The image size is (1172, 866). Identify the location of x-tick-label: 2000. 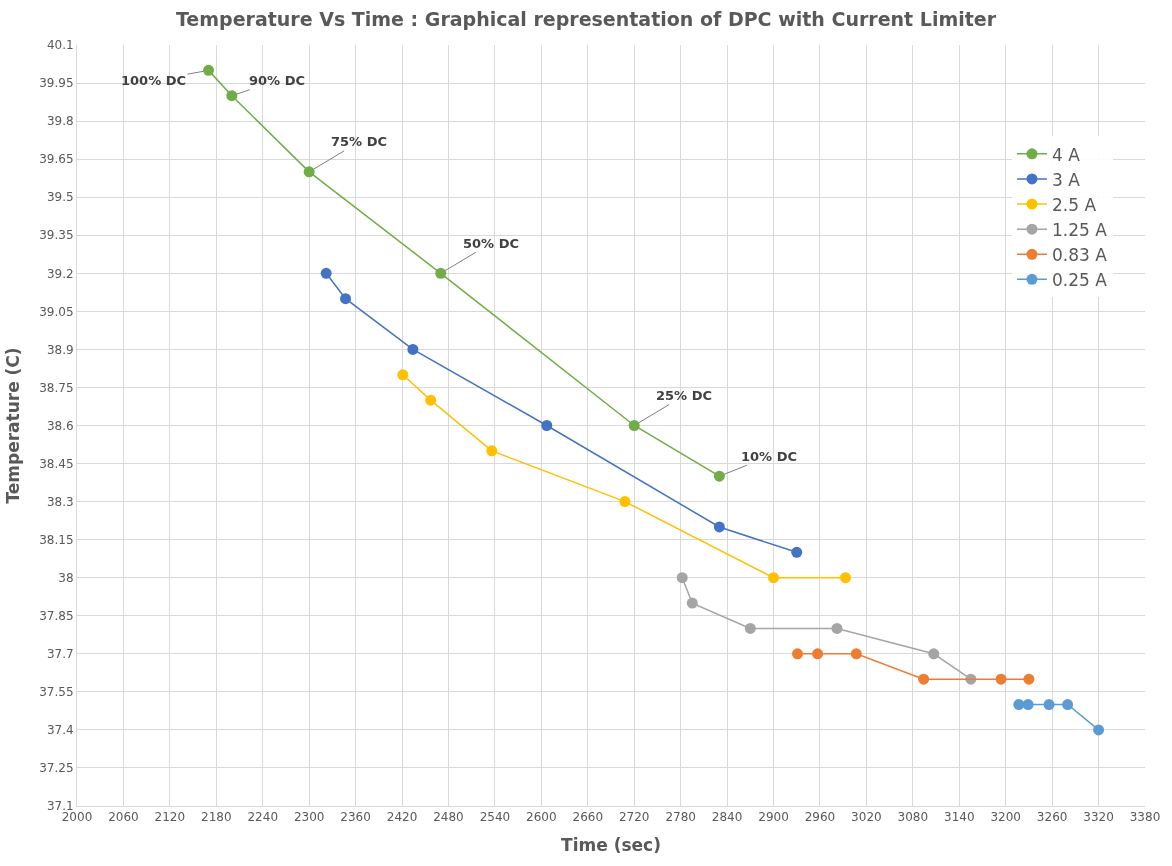
(77, 817).